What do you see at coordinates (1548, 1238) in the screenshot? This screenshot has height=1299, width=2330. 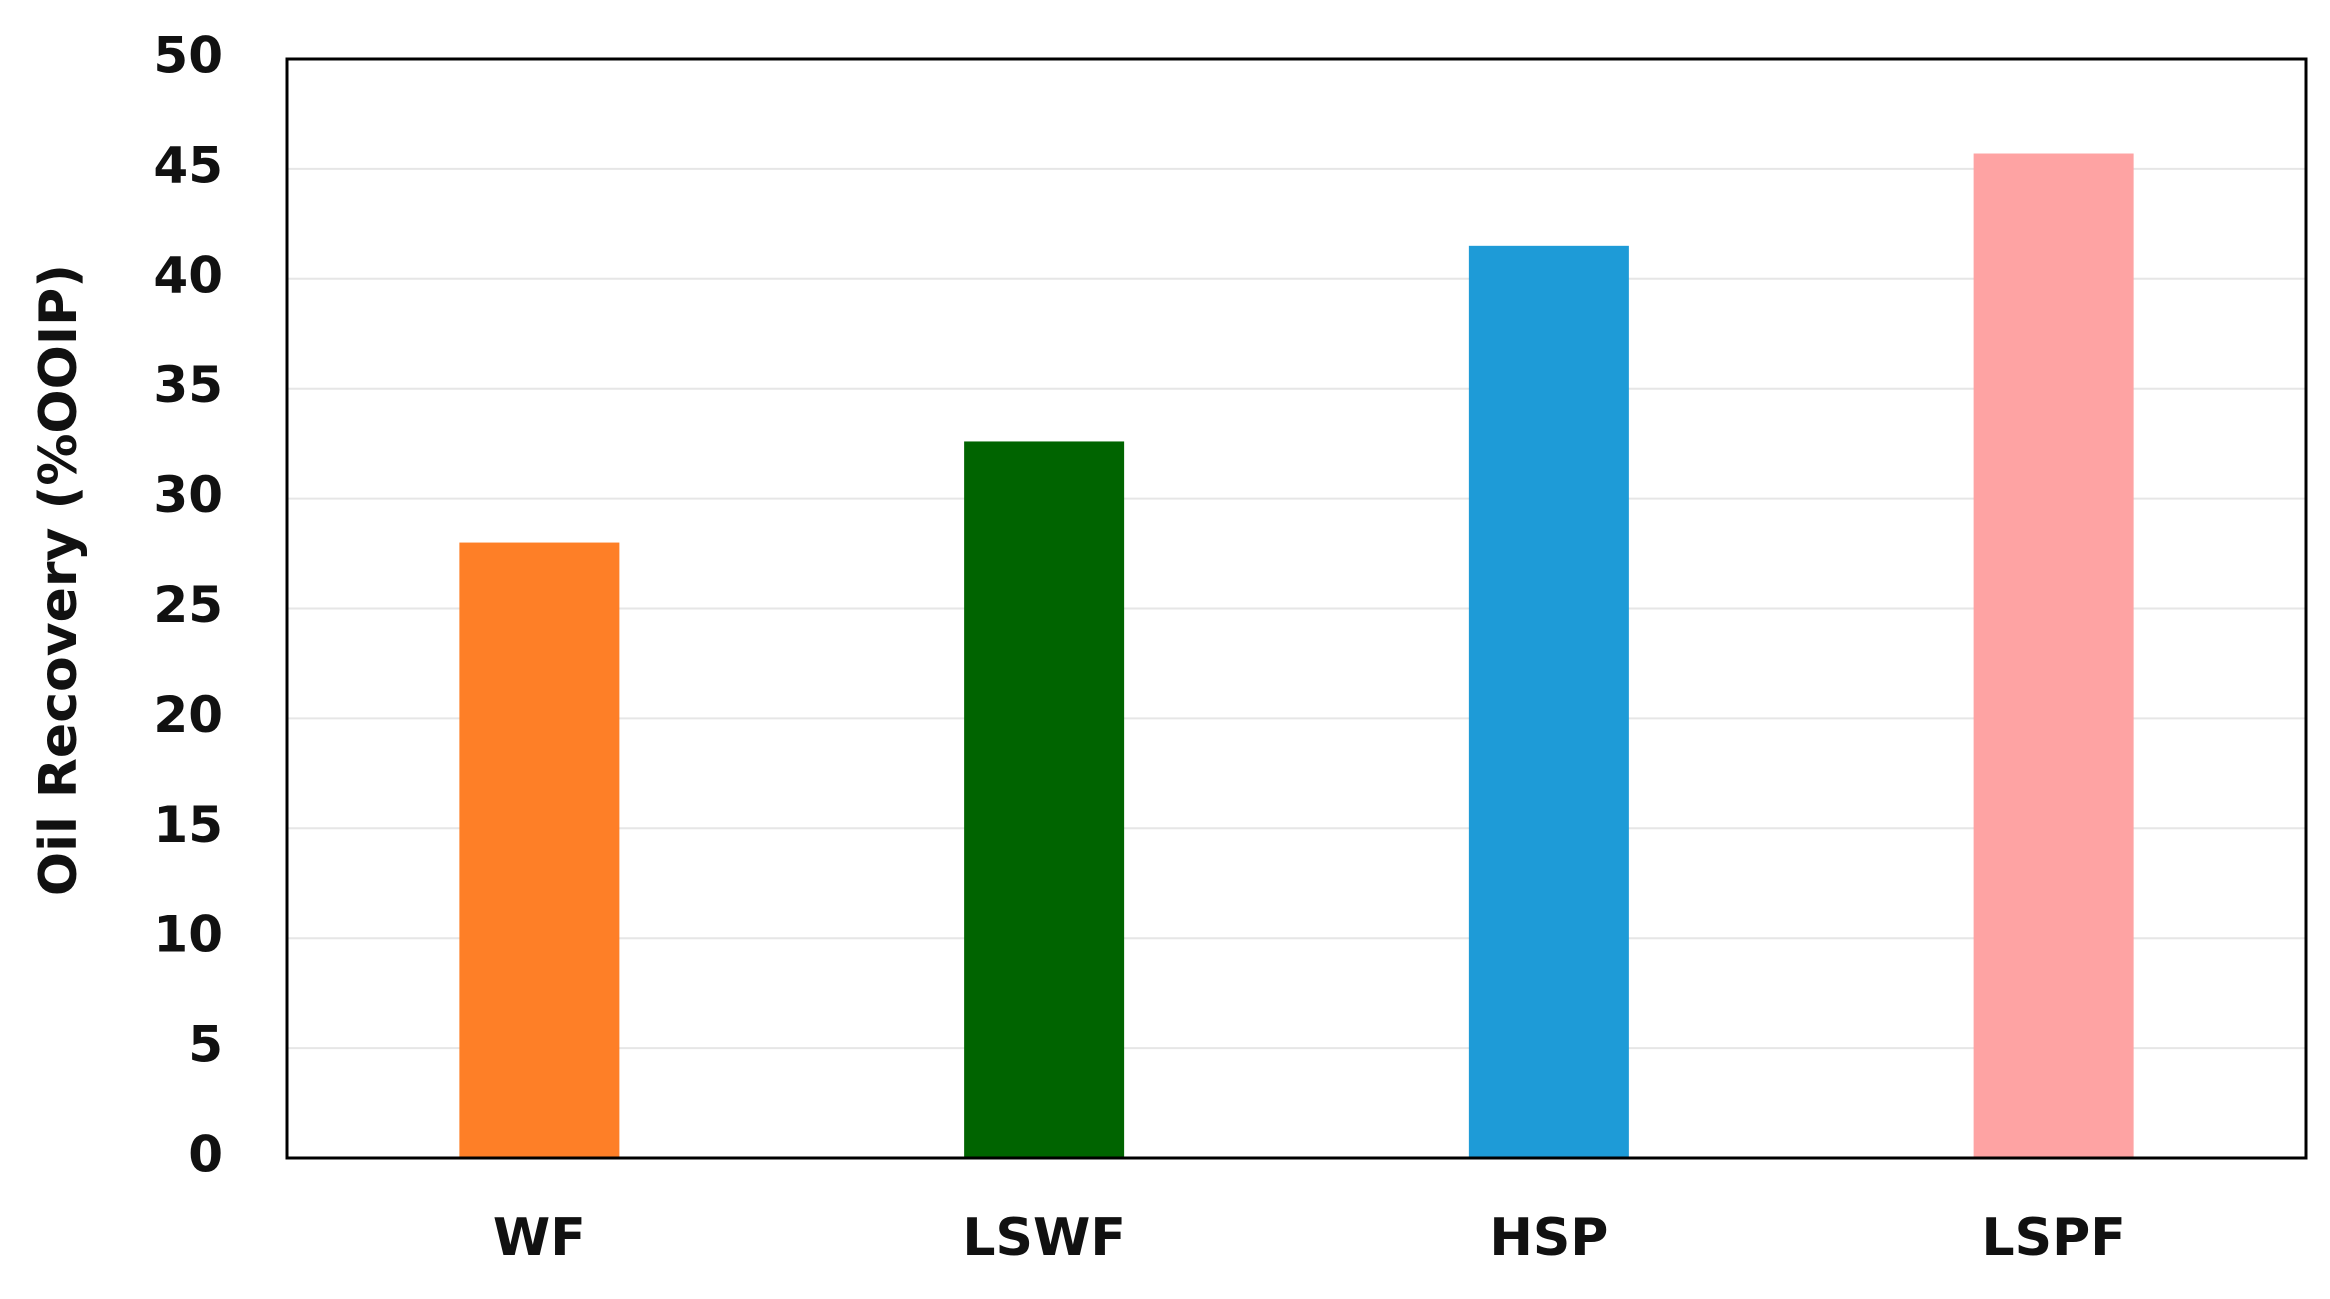 I see `x-tick-label: HSP` at bounding box center [1548, 1238].